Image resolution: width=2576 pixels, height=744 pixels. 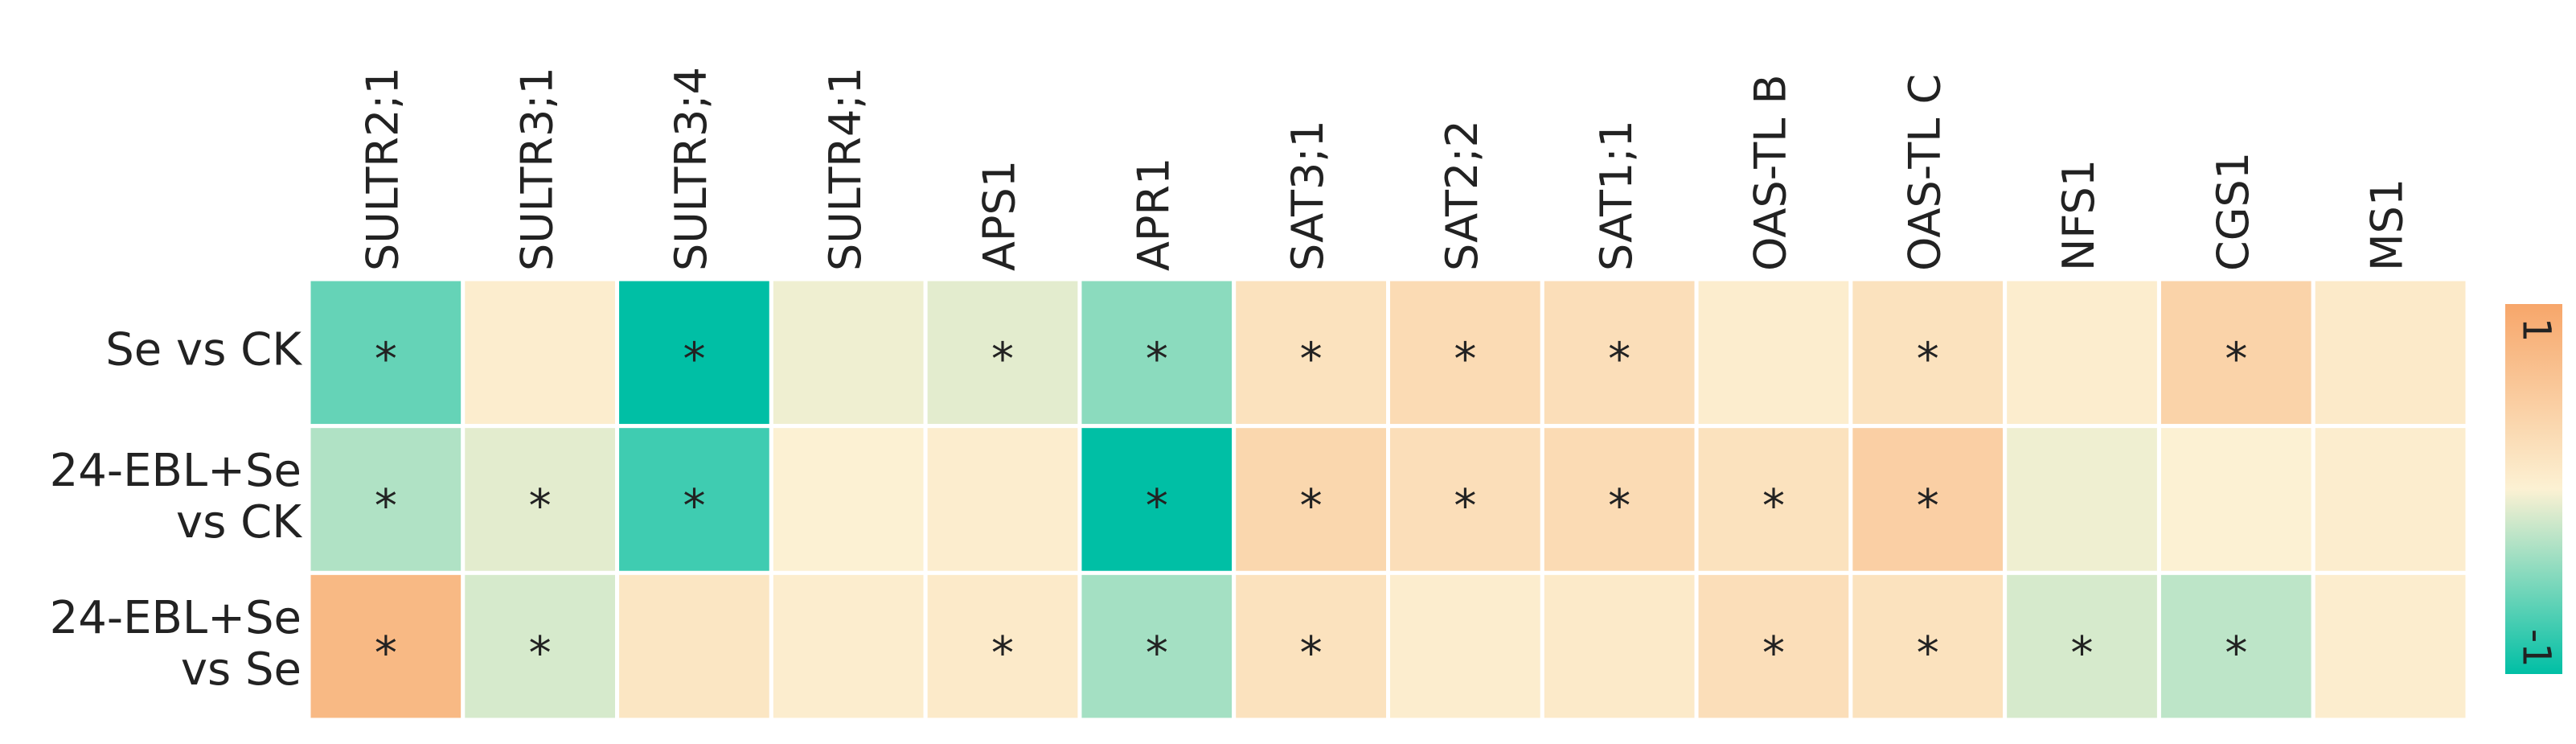 I want to click on row-label: vs Se, so click(x=241, y=669).